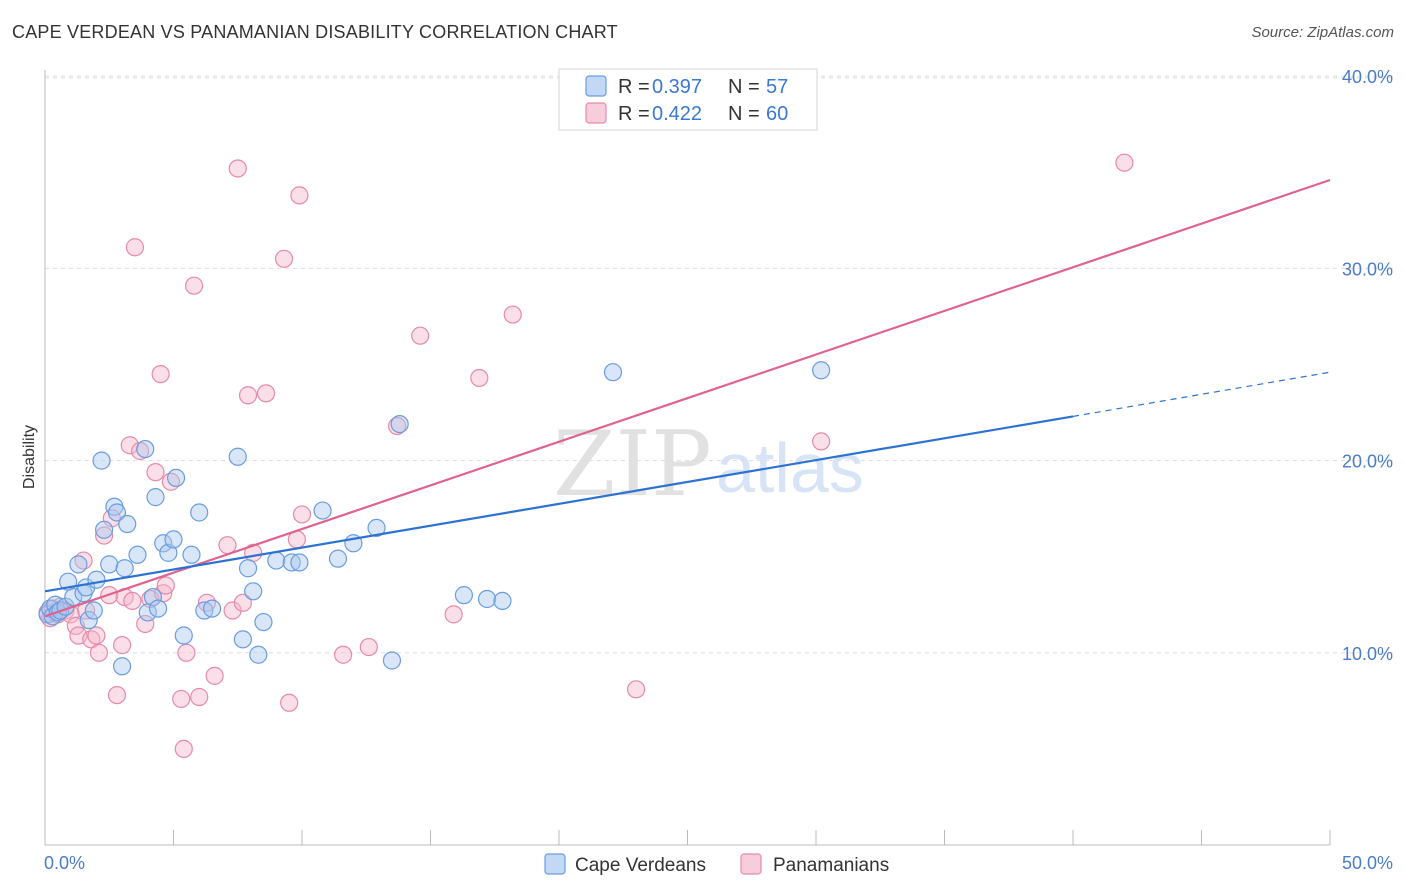  What do you see at coordinates (64, 863) in the screenshot?
I see `x-tick-label-min: 0.0%` at bounding box center [64, 863].